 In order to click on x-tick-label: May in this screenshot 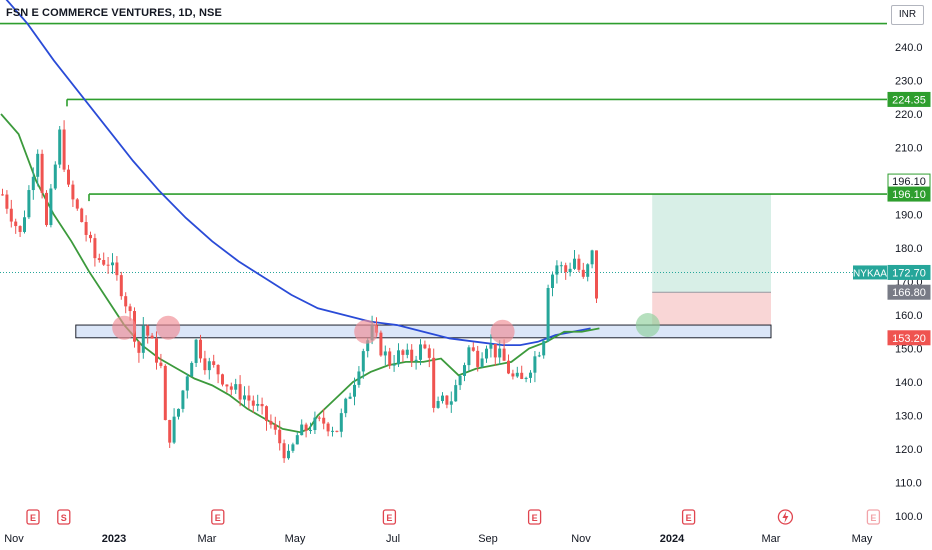, I will do `click(295, 539)`.